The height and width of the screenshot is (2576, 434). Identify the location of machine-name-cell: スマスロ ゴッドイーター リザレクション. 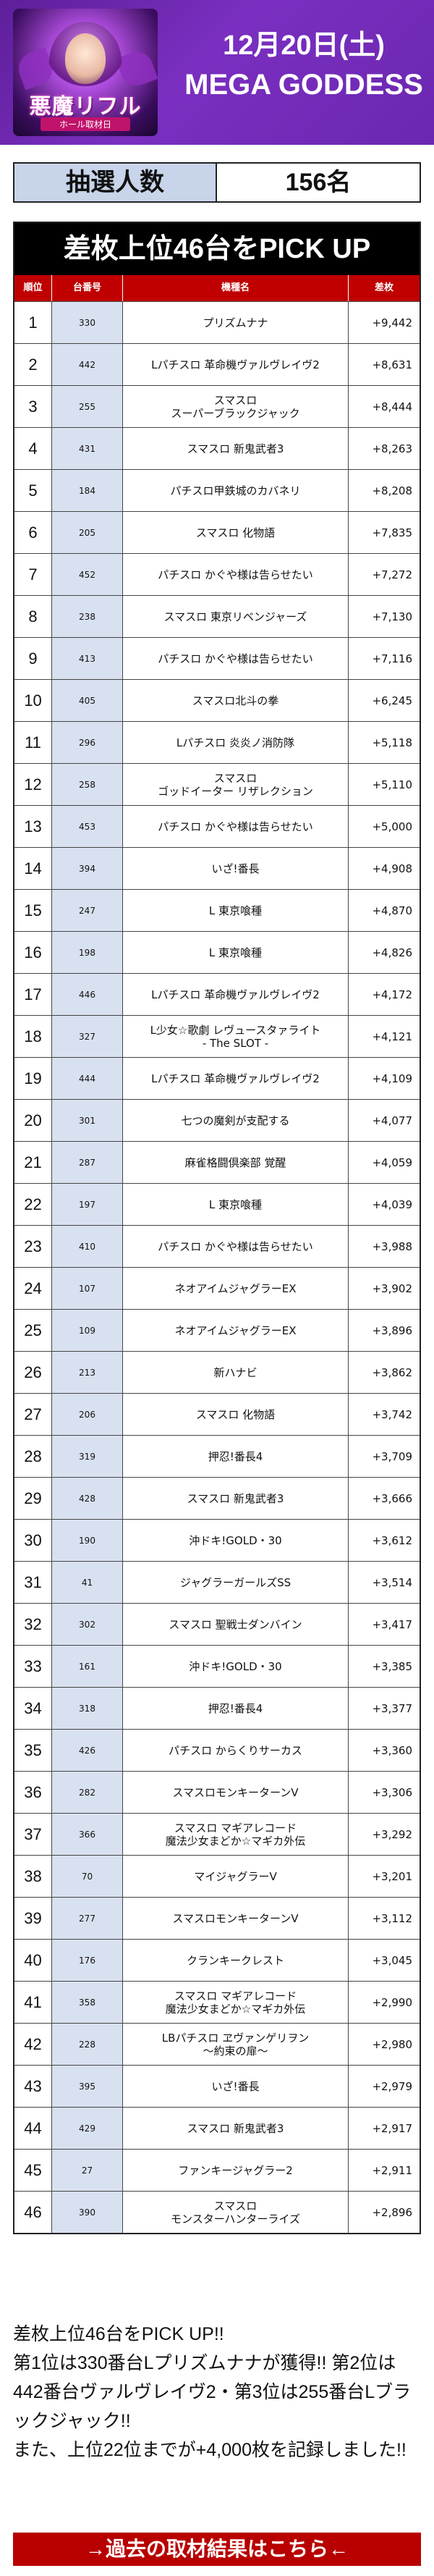
(236, 784).